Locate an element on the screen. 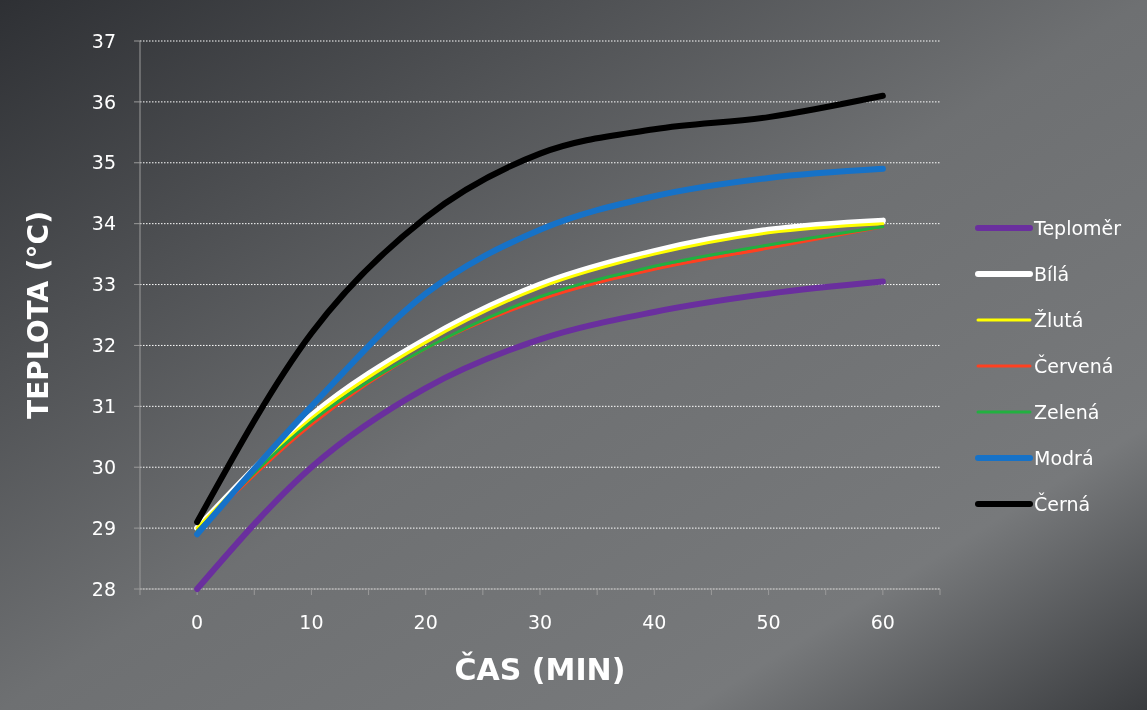 The width and height of the screenshot is (1147, 710). legend-label: Modrá is located at coordinates (1064, 457).